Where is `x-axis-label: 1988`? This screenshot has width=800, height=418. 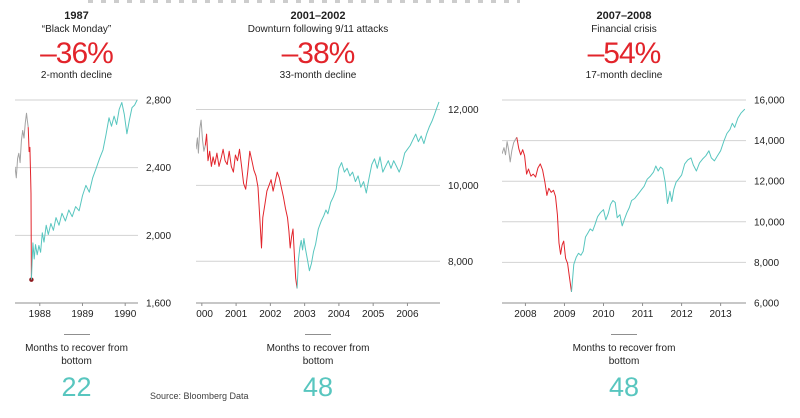 x-axis-label: 1988 is located at coordinates (40, 314).